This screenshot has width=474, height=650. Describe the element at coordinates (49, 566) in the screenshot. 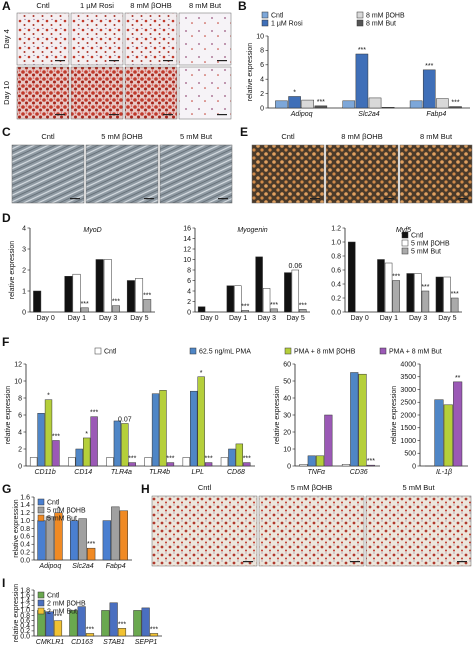

I see `x-tick-label: Adipoq` at that location.